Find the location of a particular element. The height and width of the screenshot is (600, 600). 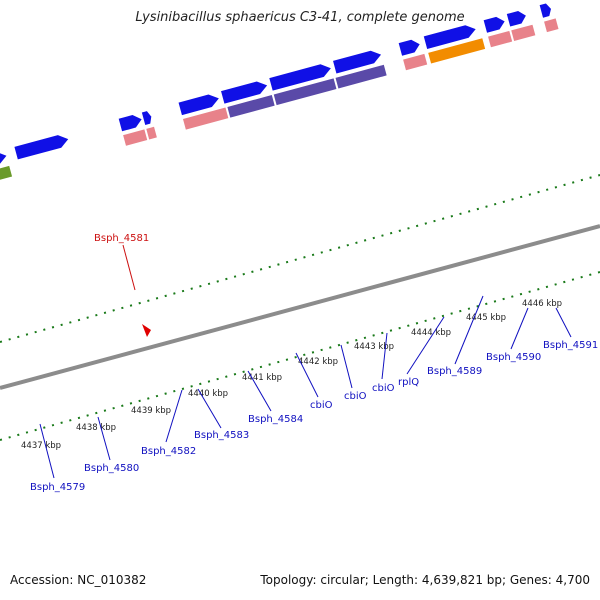

gene-label-cbiO-2: cbiO is located at coordinates (355, 396).